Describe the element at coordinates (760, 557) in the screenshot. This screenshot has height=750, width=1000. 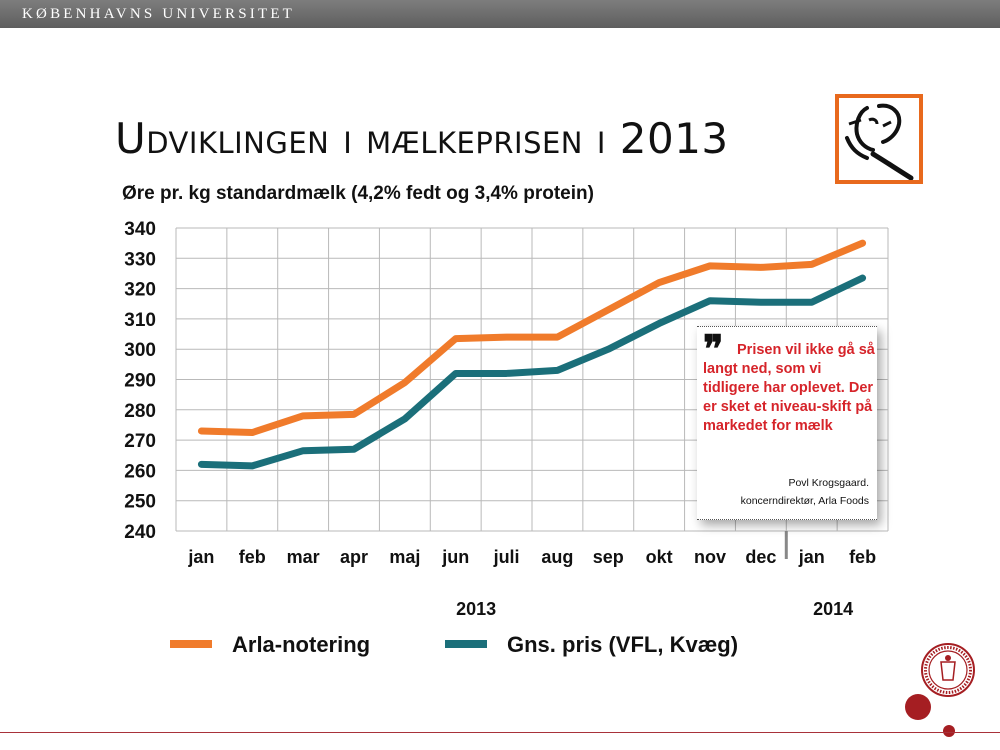
I see `x-tick-label: dec` at that location.